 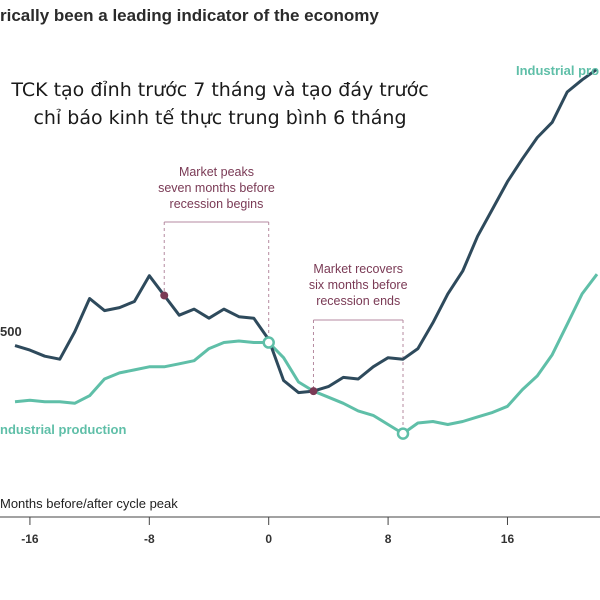 What do you see at coordinates (217, 204) in the screenshot?
I see `annotation-text: recession begins` at bounding box center [217, 204].